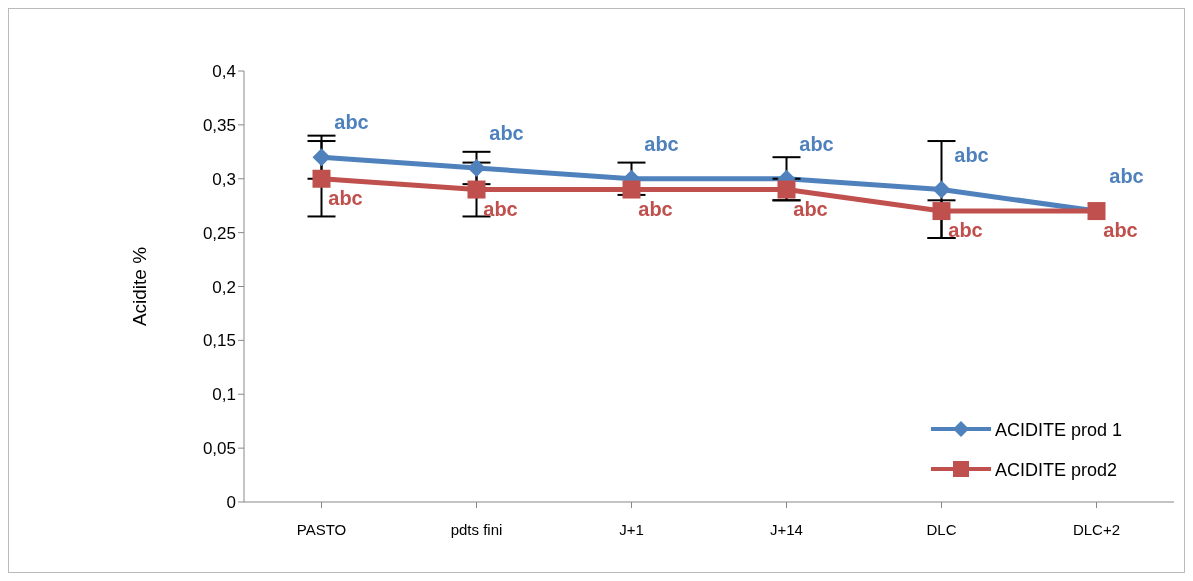  Describe the element at coordinates (321, 529) in the screenshot. I see `x-tick-label: PASTO` at that location.